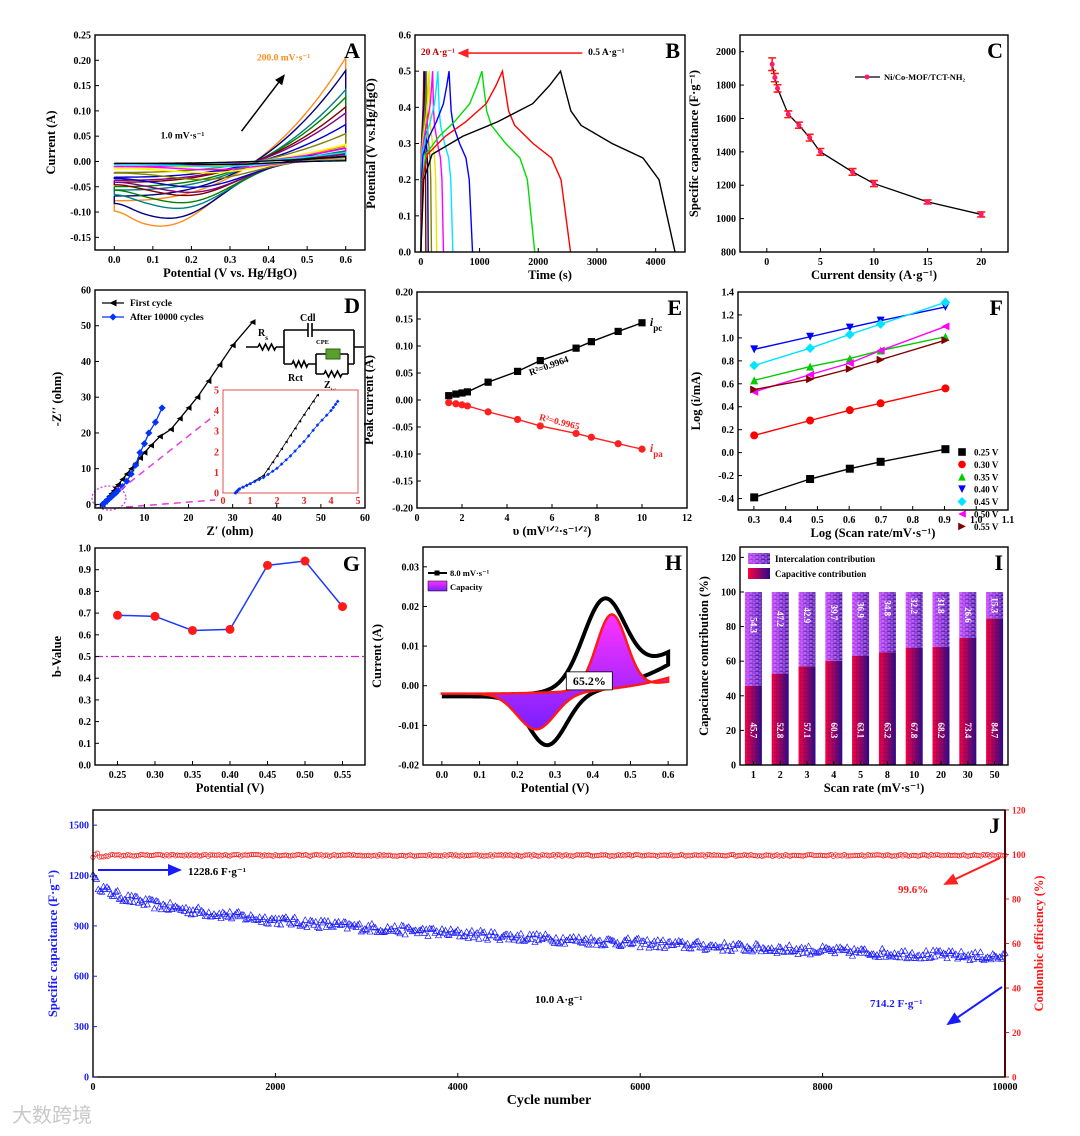 This screenshot has height=1136, width=1080. Describe the element at coordinates (53, 943) in the screenshot. I see `y-axis-label: Specific capacitance (F·g⁻¹)` at that location.